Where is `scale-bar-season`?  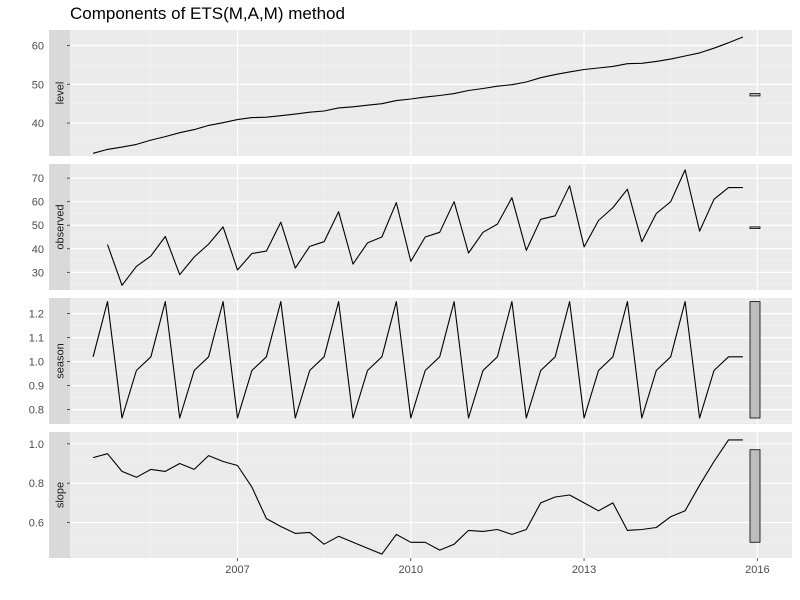 scale-bar-season is located at coordinates (755, 360).